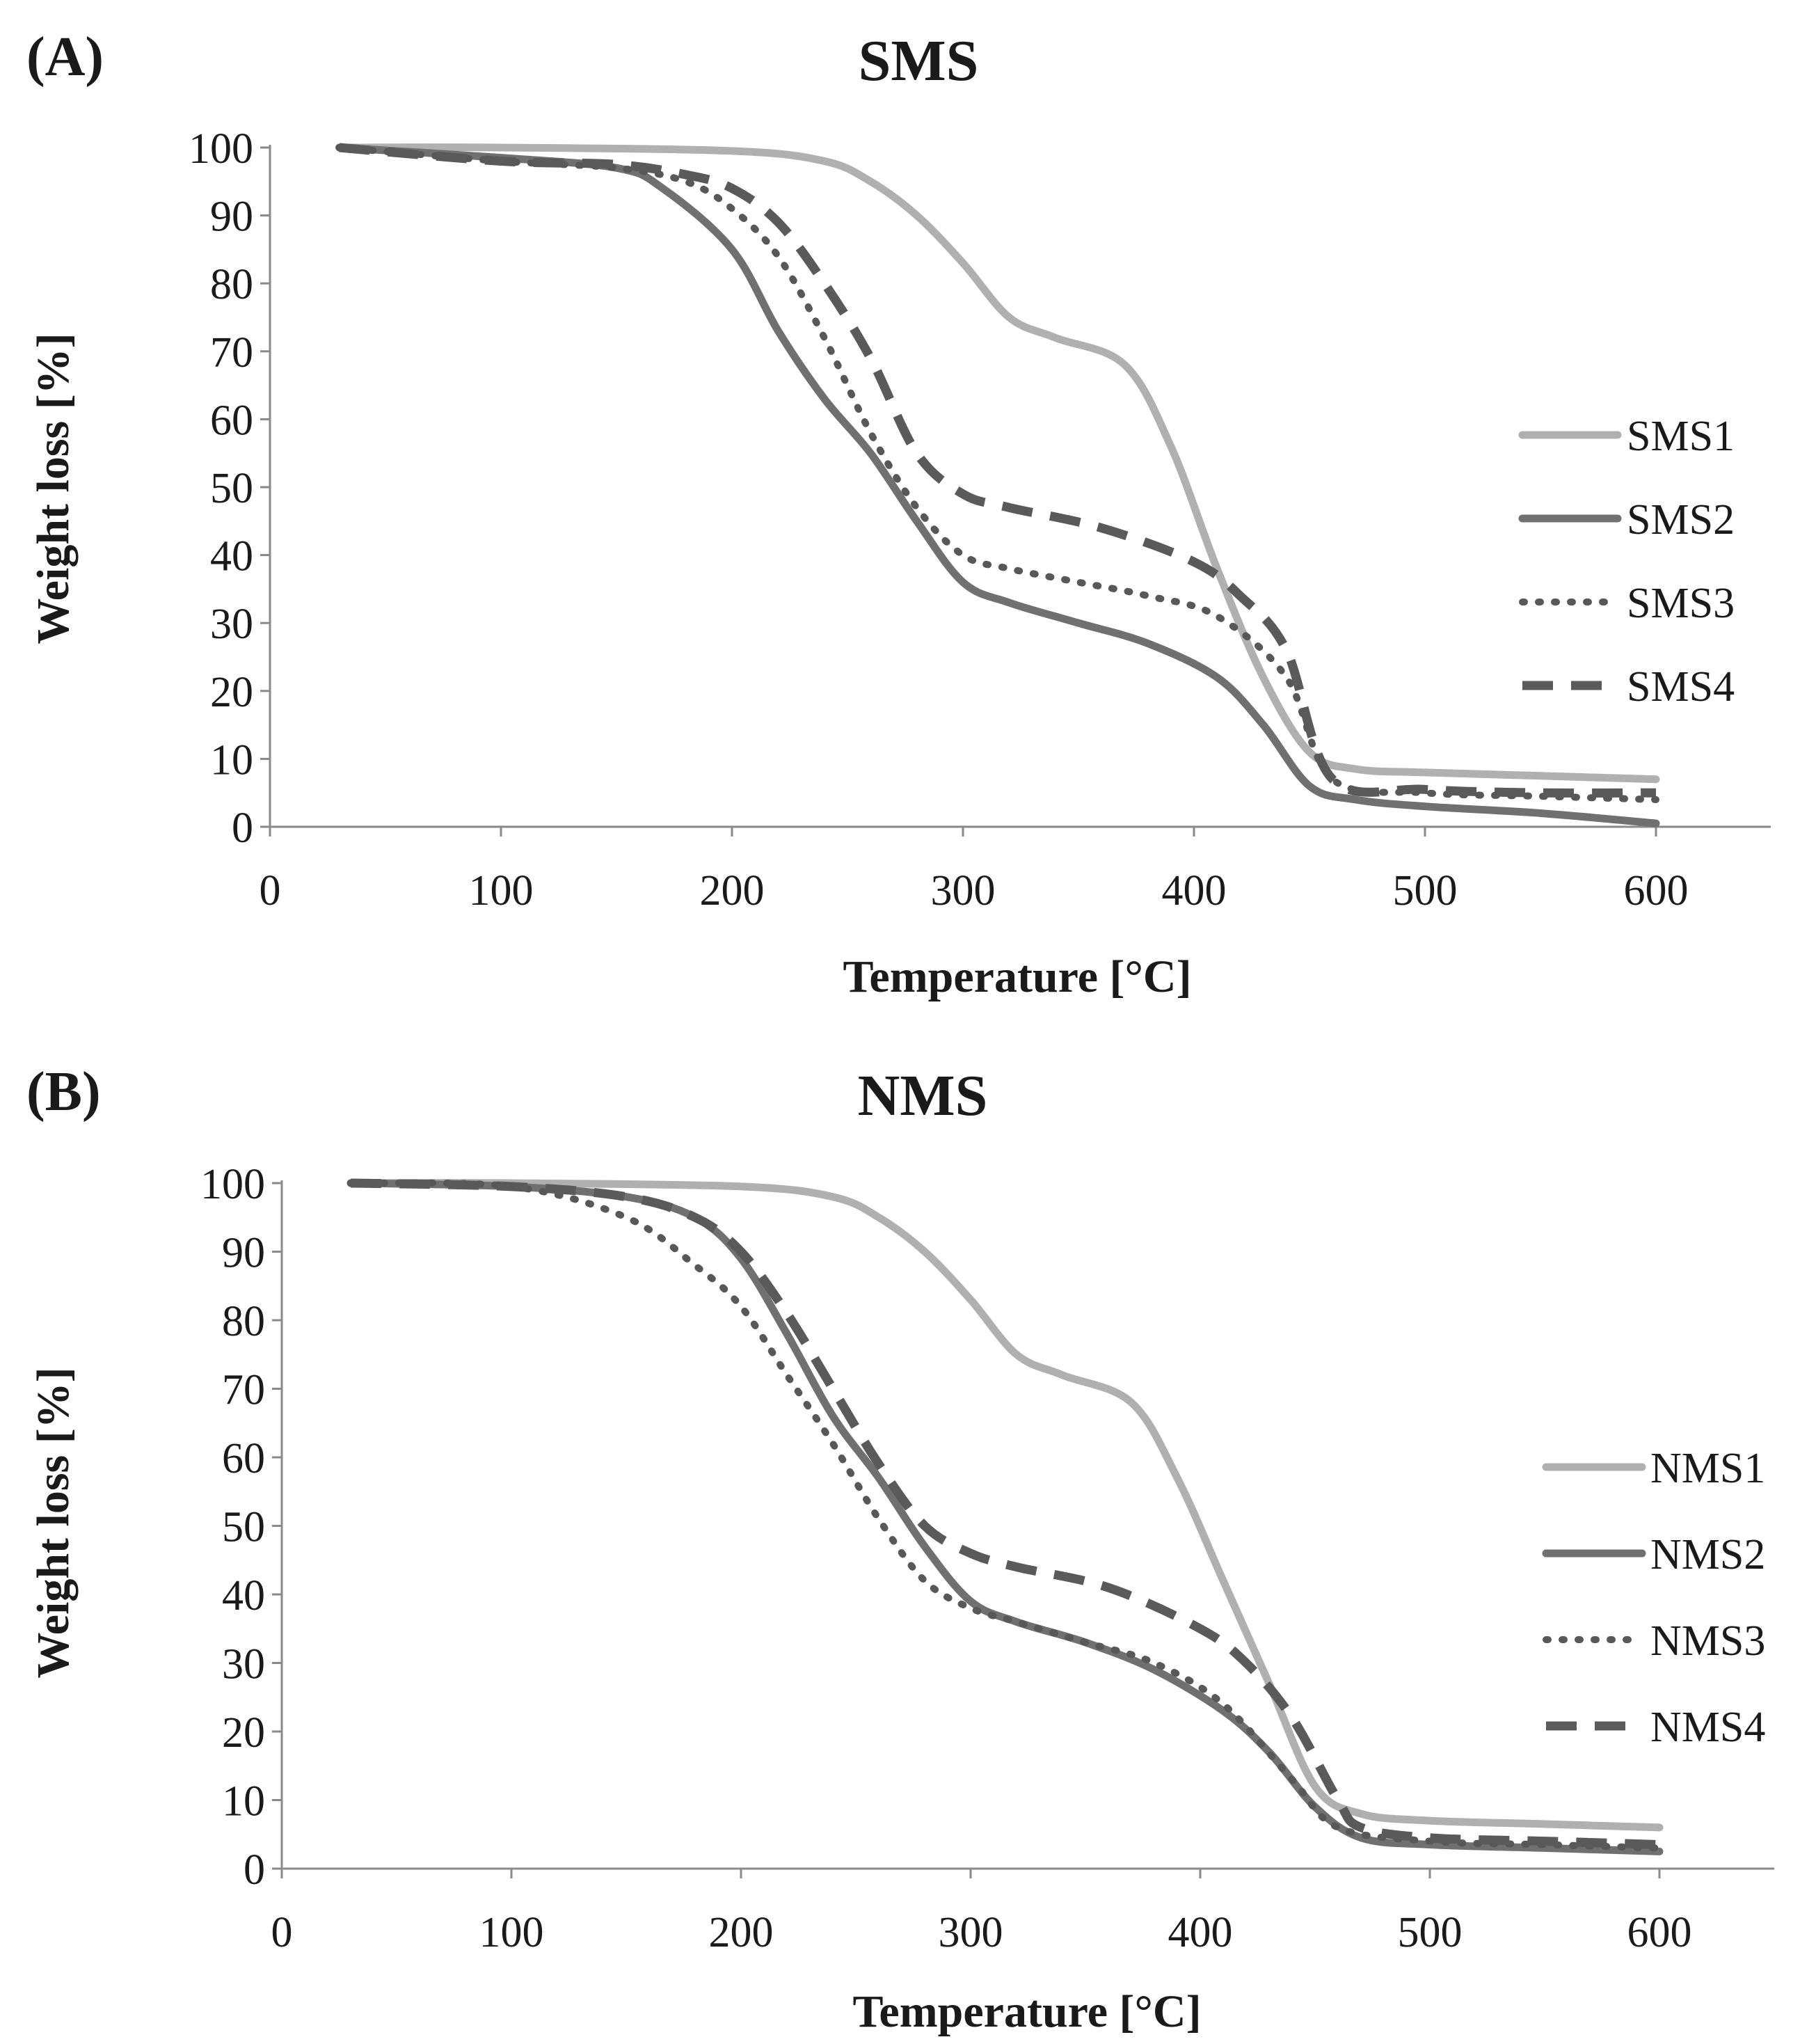  Describe the element at coordinates (243, 1390) in the screenshot. I see `y-tick-label-b: 70` at that location.